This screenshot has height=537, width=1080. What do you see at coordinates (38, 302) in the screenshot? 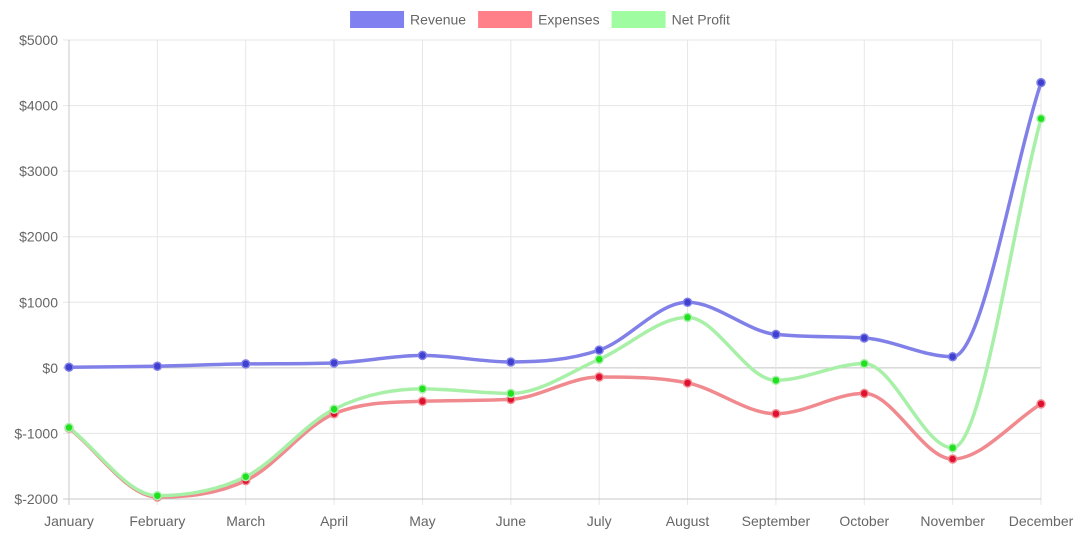
I see `y-tick-label: $1000` at bounding box center [38, 302].